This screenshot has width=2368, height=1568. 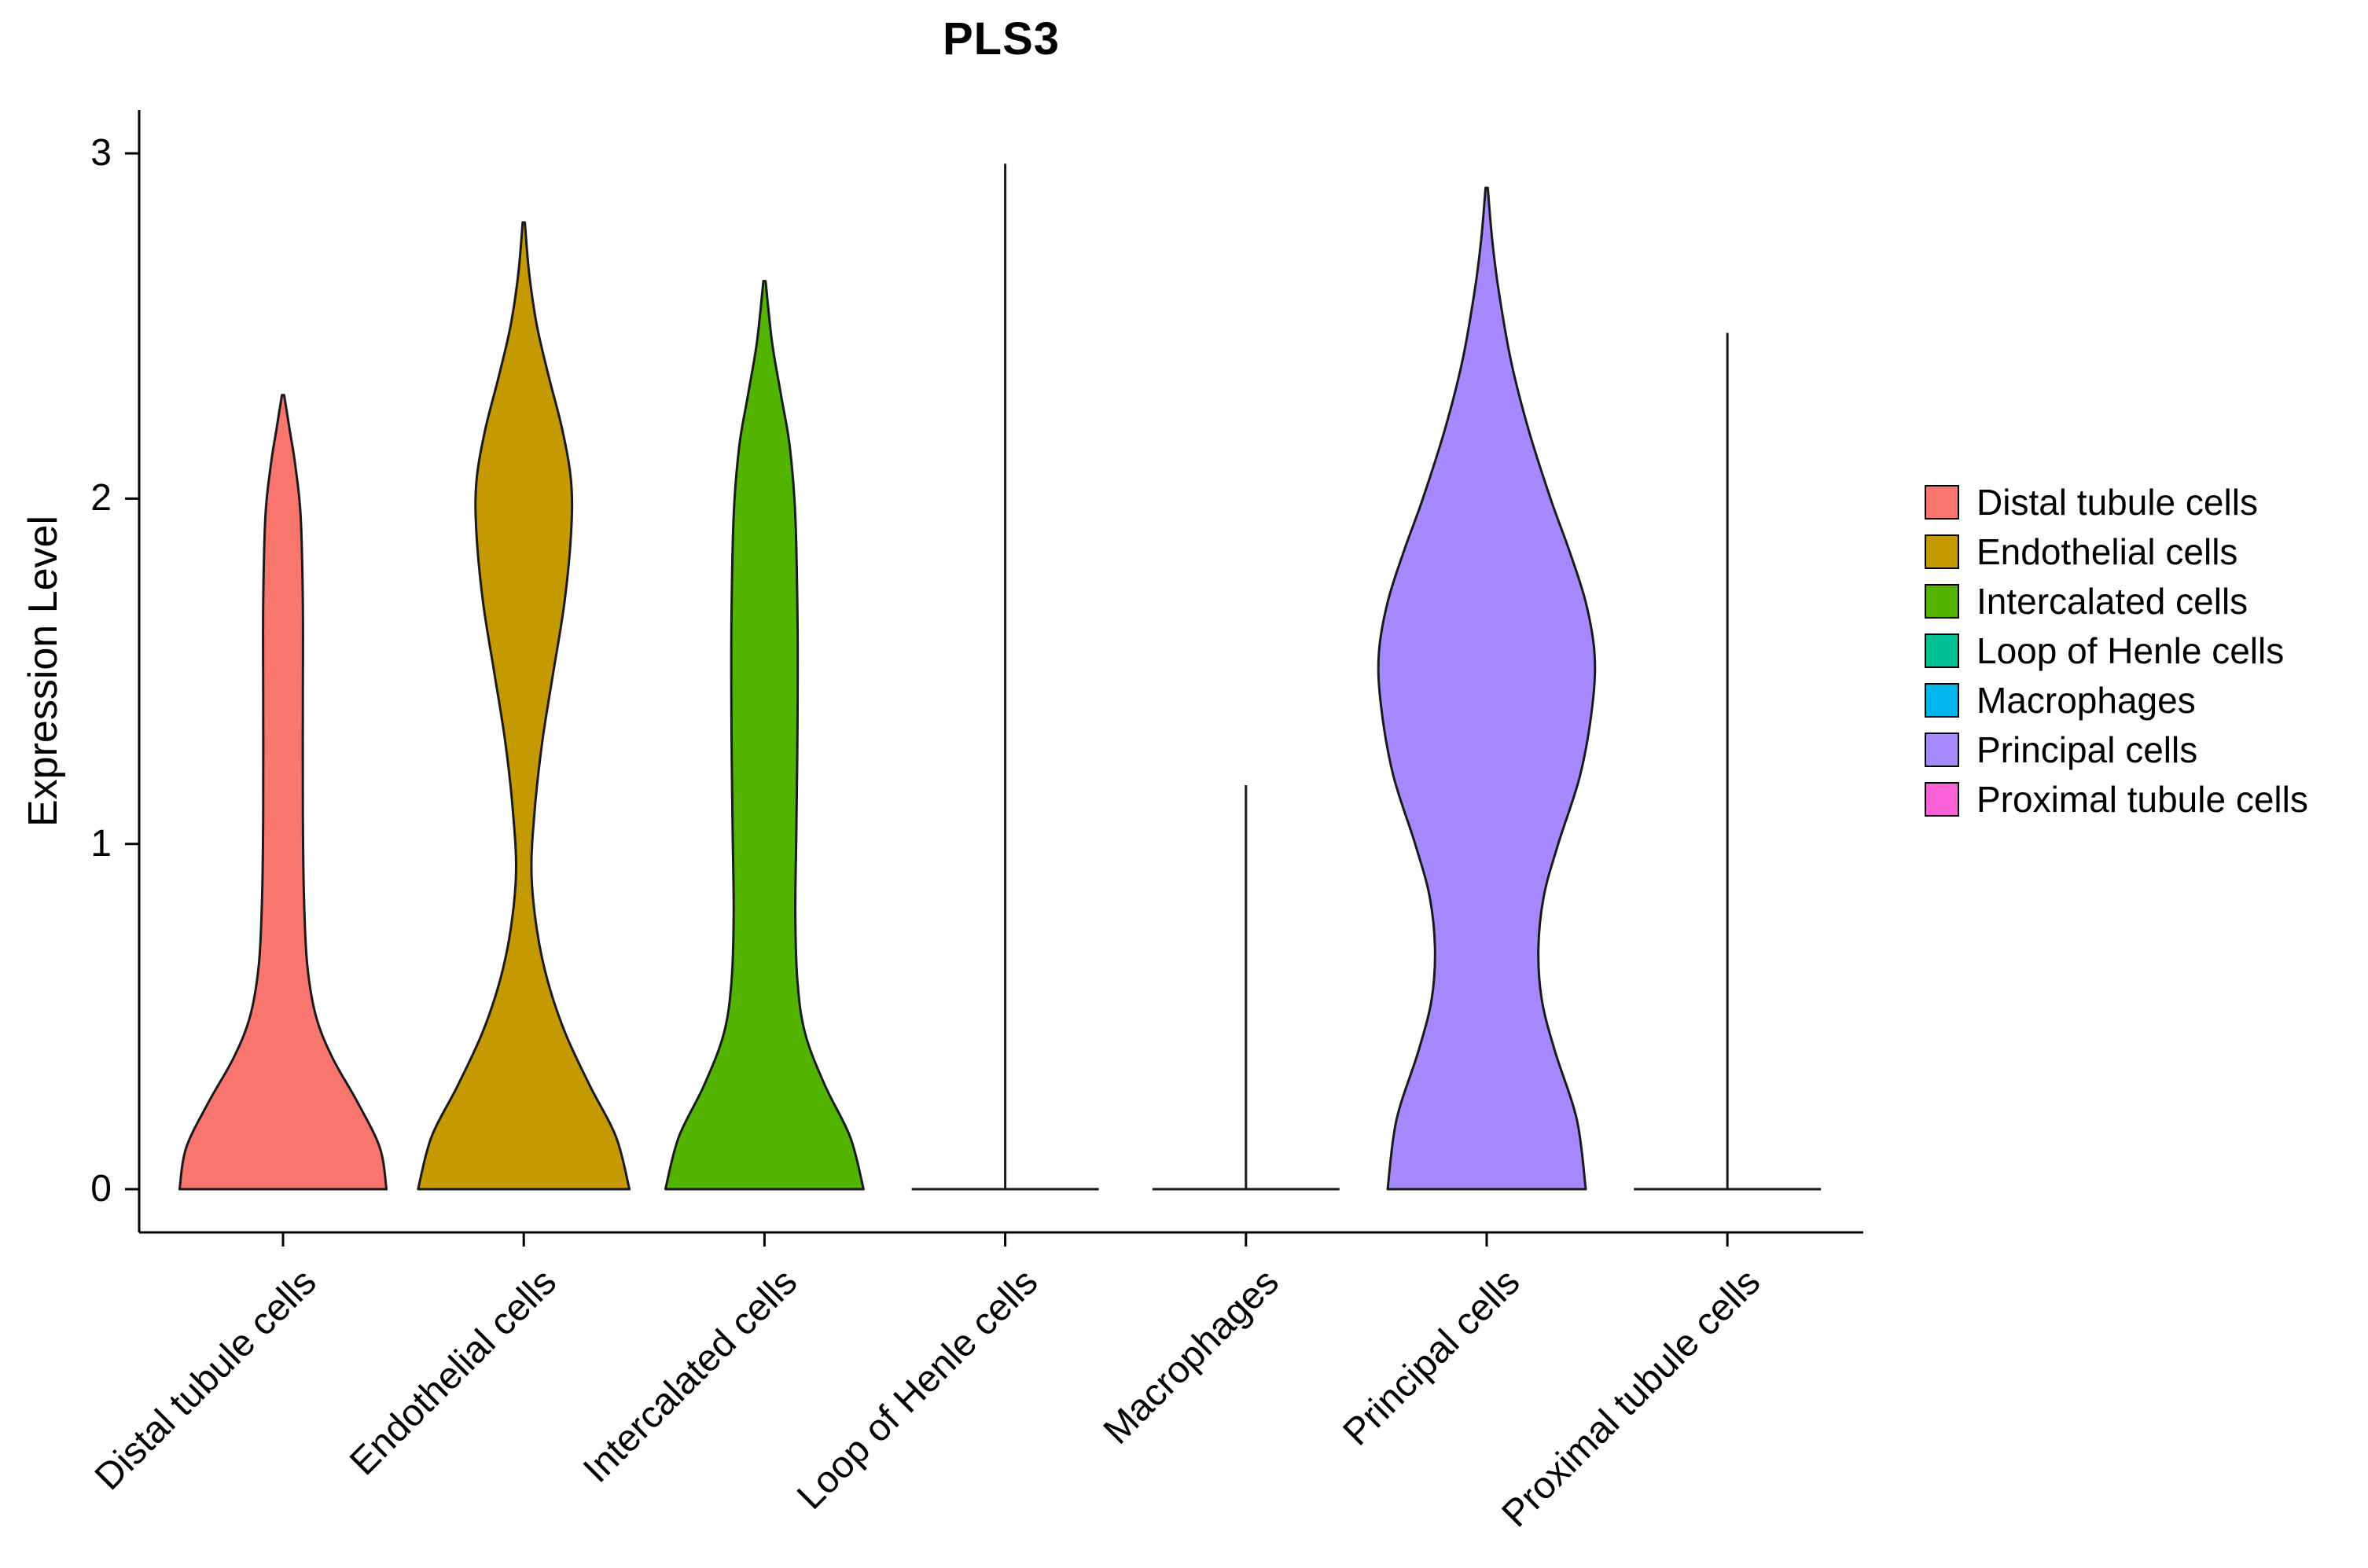 I want to click on legend-item: Intercalated cells, so click(x=2116, y=601).